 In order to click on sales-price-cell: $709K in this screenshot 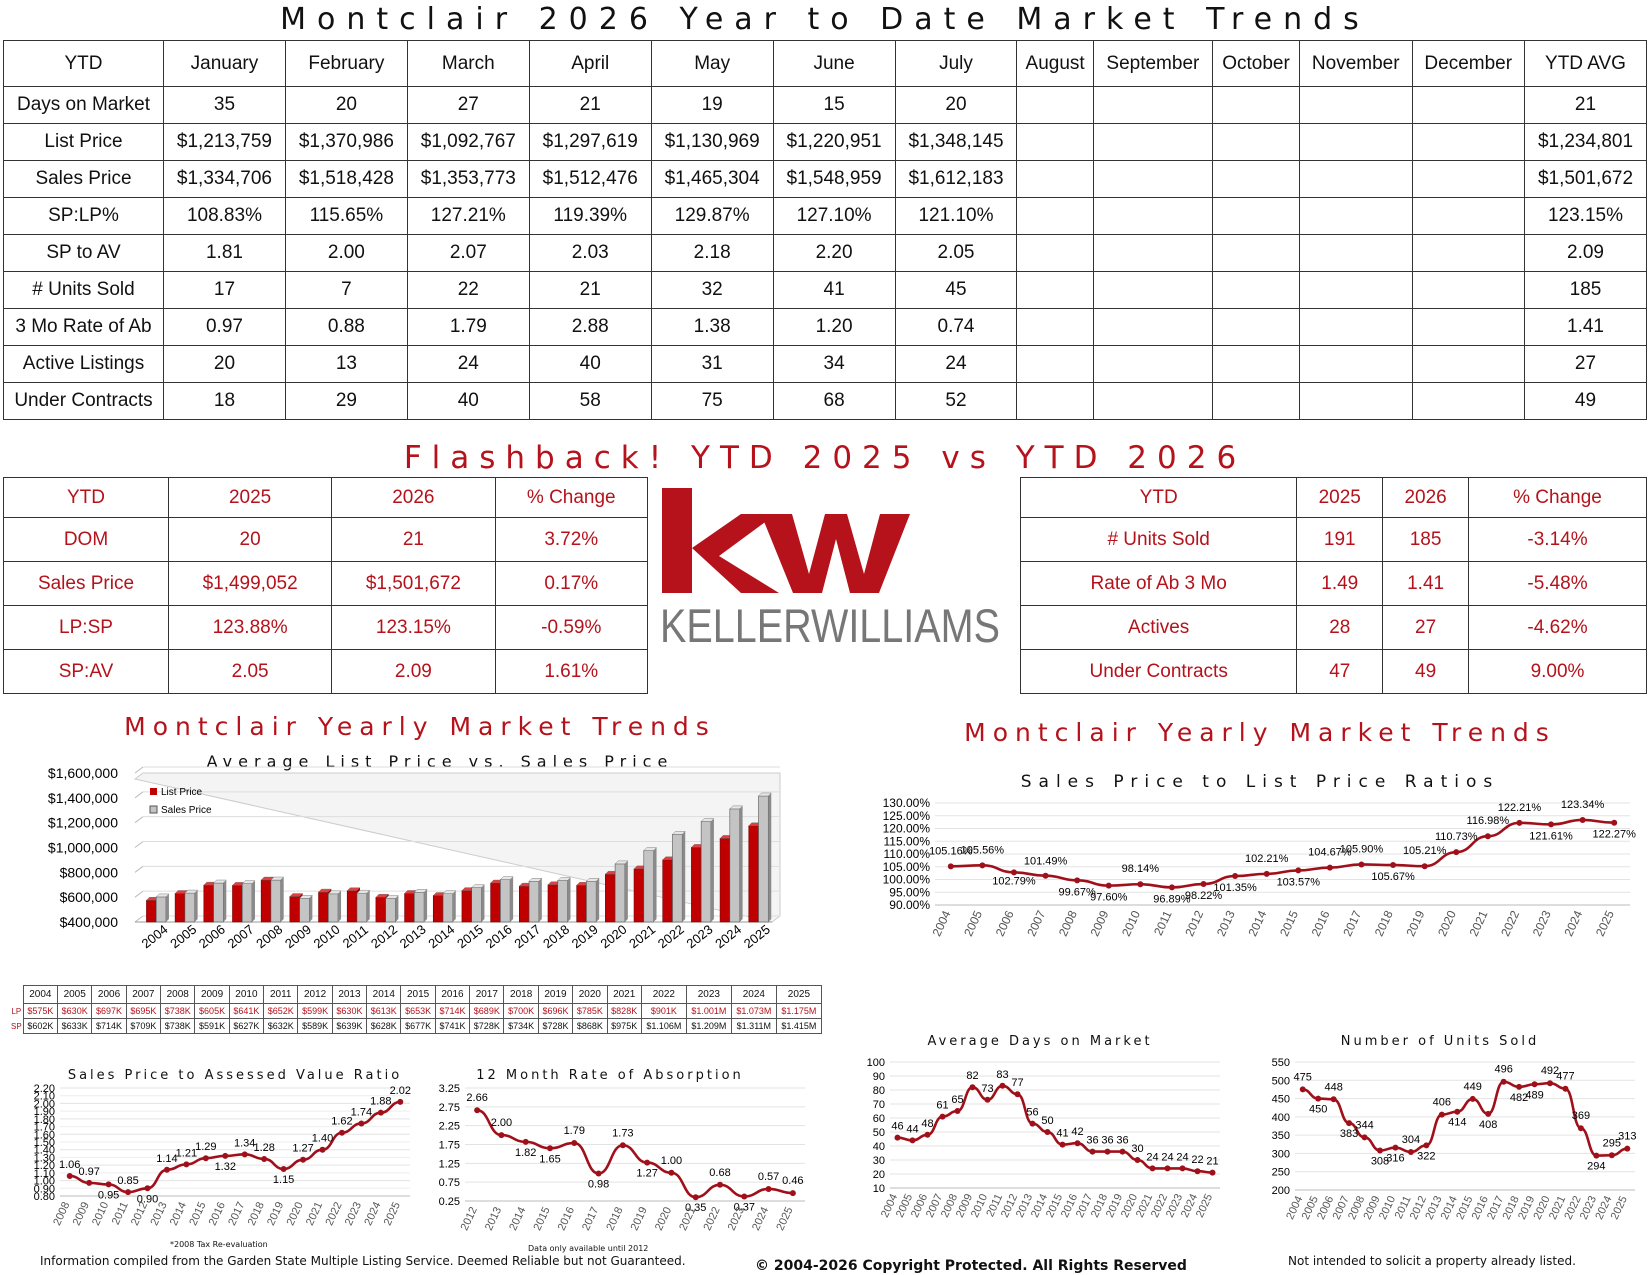, I will do `click(143, 1026)`.